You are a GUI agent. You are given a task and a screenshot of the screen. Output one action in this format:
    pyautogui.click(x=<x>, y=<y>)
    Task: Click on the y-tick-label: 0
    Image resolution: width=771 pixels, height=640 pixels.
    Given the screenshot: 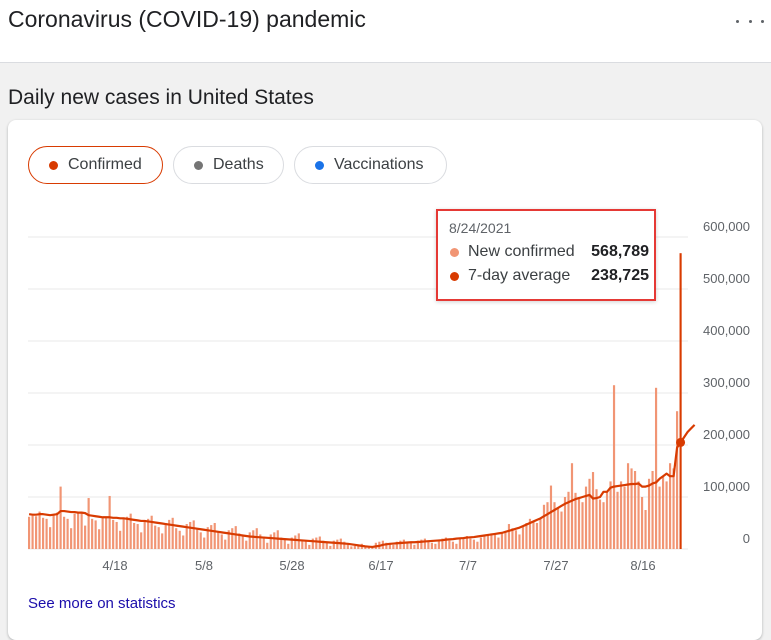 What is the action you would take?
    pyautogui.click(x=746, y=538)
    